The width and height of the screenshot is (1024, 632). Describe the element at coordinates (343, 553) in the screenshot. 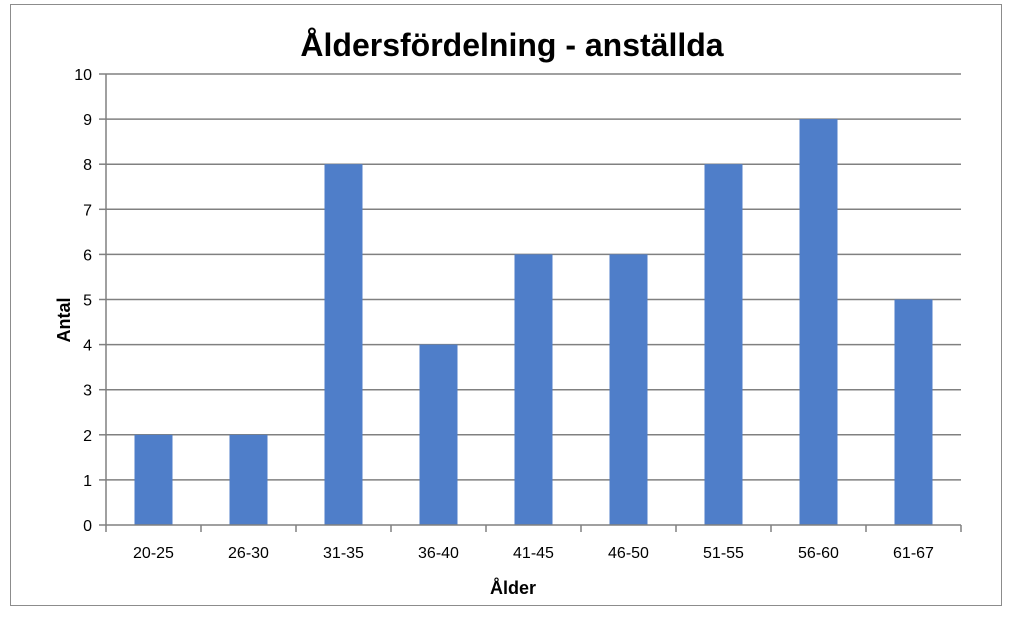

I see `x-tick-label: 31-35` at that location.